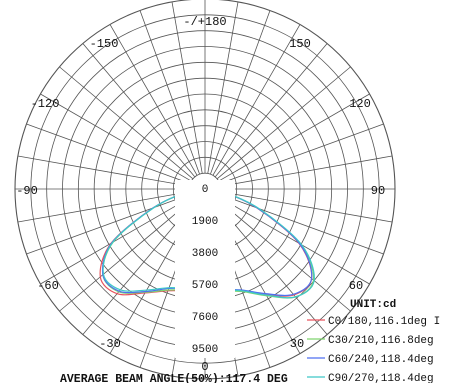 The width and height of the screenshot is (460, 383). I want to click on angle-label-minus150: -150, so click(104, 44).